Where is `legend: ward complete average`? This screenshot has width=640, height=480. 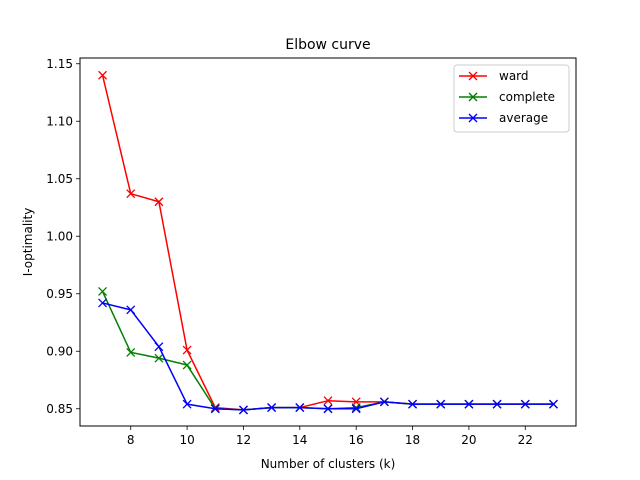
legend: ward complete average is located at coordinates (511, 98).